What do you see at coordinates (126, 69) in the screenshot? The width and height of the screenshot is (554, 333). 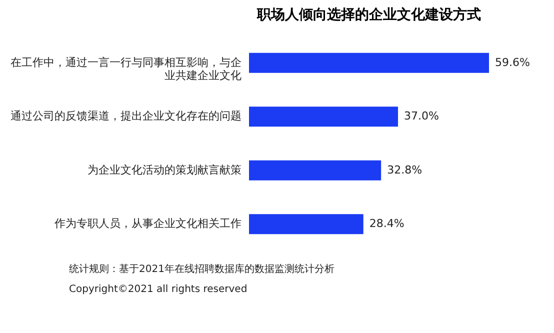 I see `y-tick-label: 在工作中，通过一言一行与同事相互影响，与企业共建企业文化` at bounding box center [126, 69].